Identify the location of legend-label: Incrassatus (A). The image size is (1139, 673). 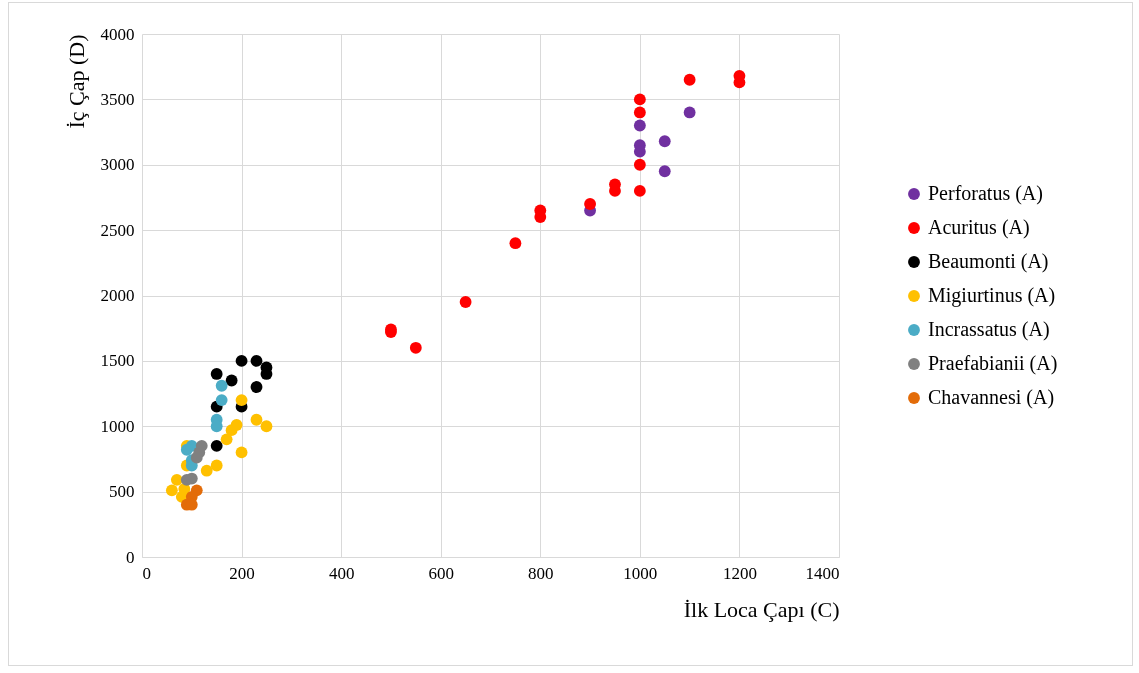
(989, 329).